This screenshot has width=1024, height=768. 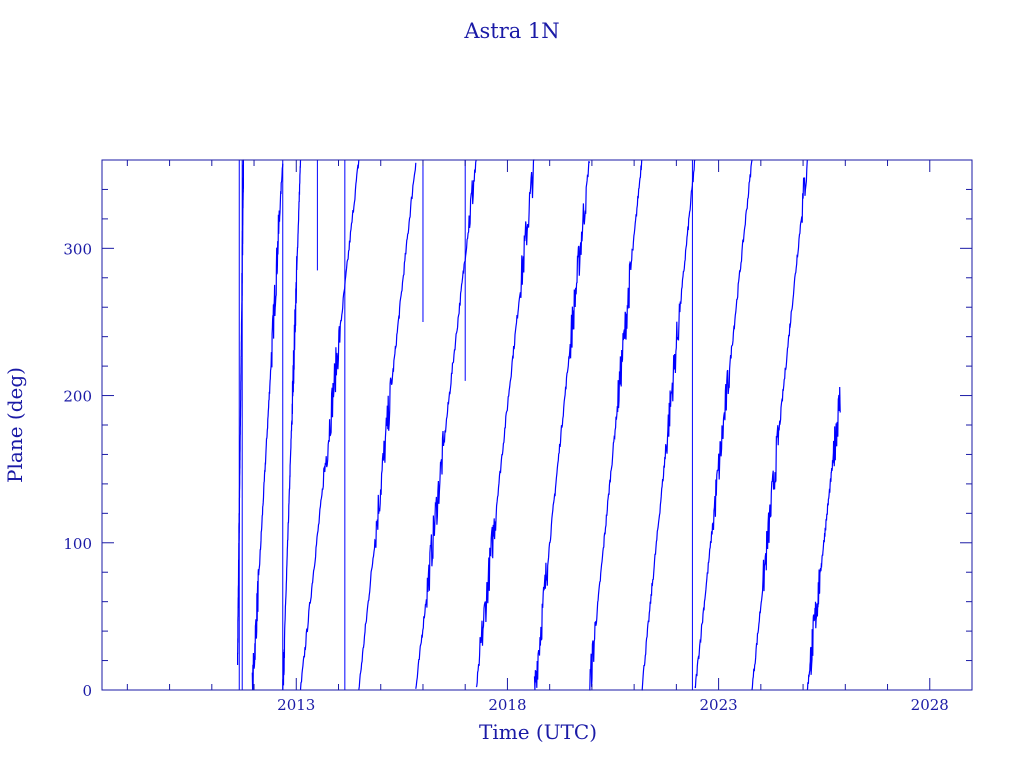 I want to click on chart-title: Astra 1N, so click(x=511, y=31).